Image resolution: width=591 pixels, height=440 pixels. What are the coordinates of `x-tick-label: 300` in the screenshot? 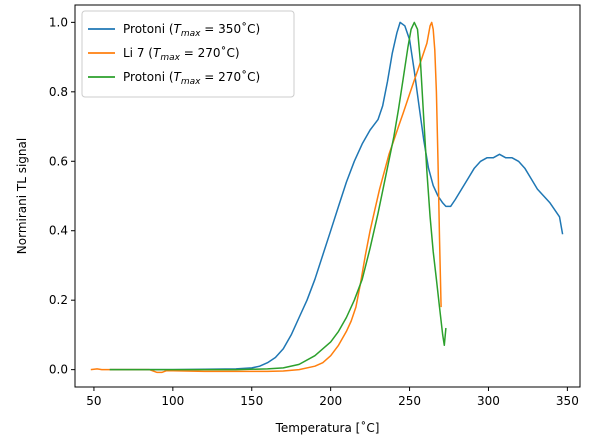 It's located at (488, 401).